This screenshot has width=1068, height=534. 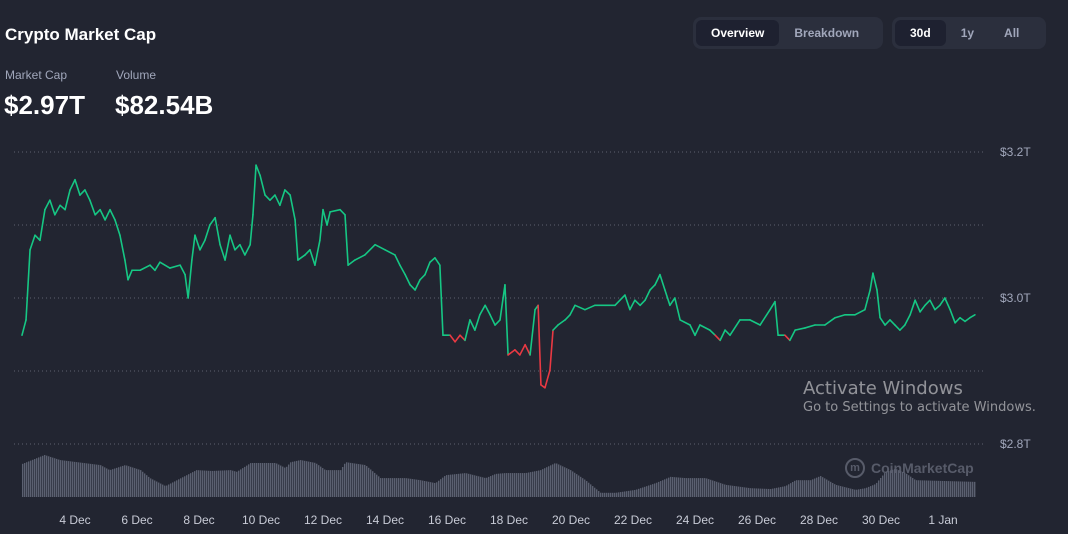 What do you see at coordinates (1012, 33) in the screenshot?
I see `range-all: All` at bounding box center [1012, 33].